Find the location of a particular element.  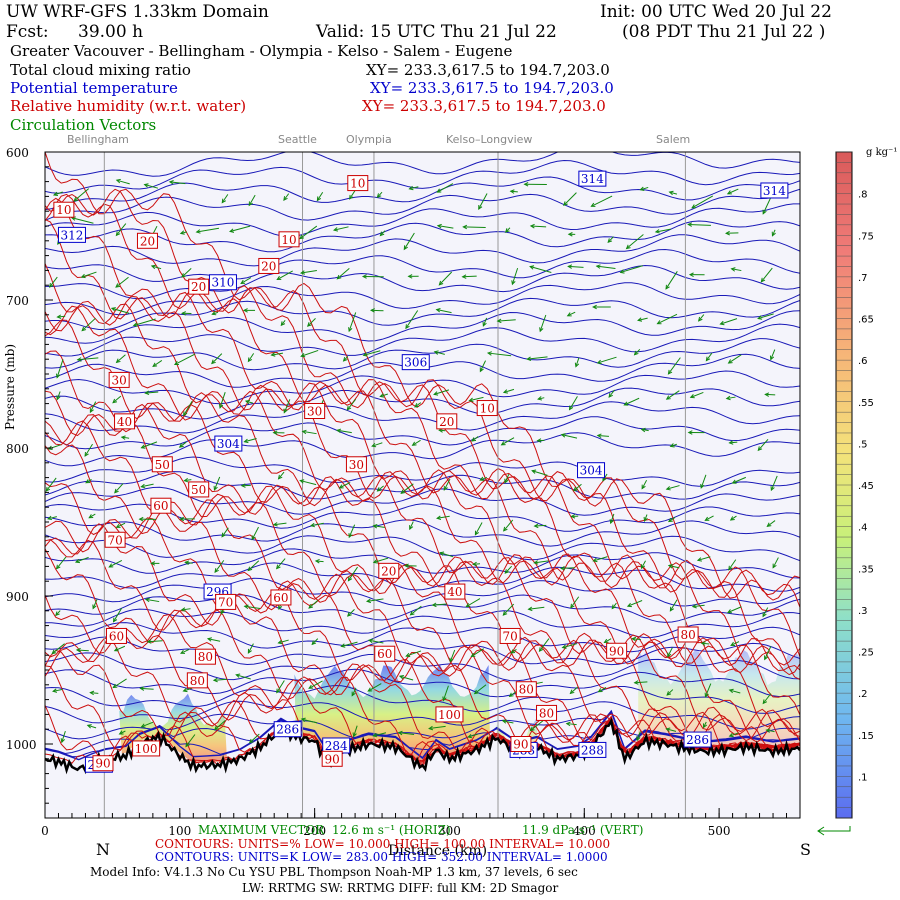

theta-label-text: 306 is located at coordinates (415, 363).